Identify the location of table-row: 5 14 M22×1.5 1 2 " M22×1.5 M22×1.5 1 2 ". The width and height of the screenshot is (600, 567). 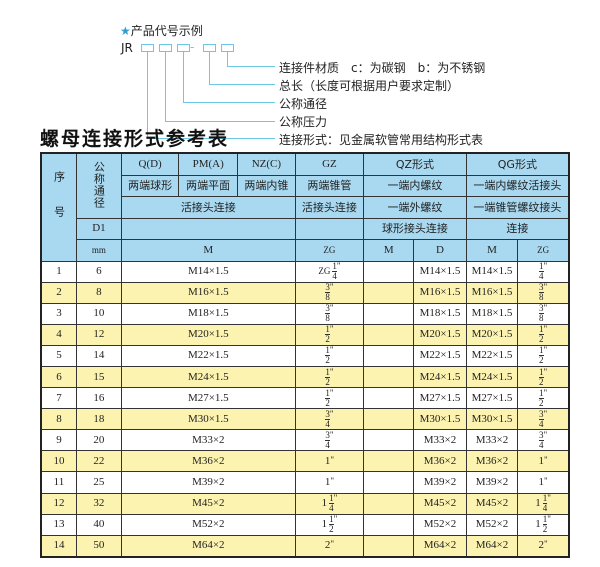
(305, 355).